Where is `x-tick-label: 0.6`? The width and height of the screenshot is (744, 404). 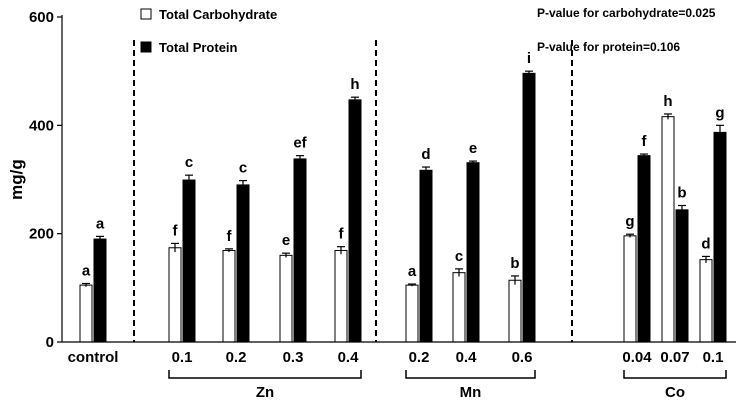 x-tick-label: 0.6 is located at coordinates (522, 357).